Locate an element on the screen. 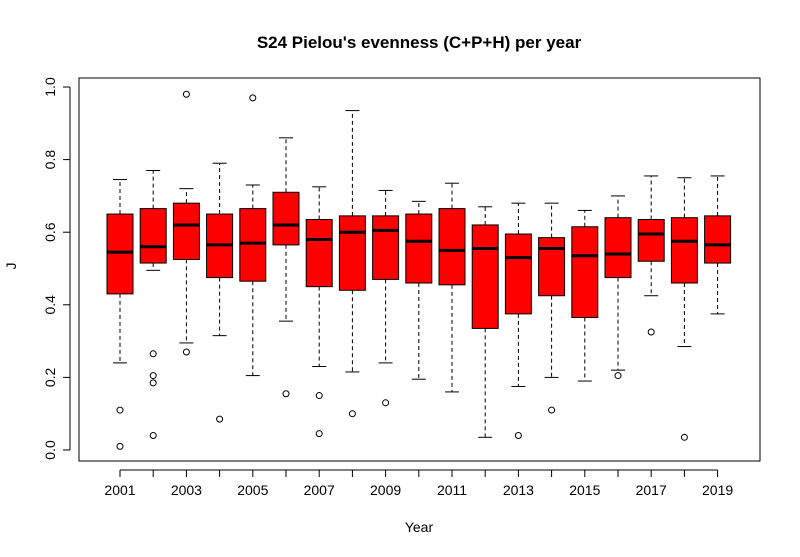  x-tick-label: 2015 is located at coordinates (584, 490).